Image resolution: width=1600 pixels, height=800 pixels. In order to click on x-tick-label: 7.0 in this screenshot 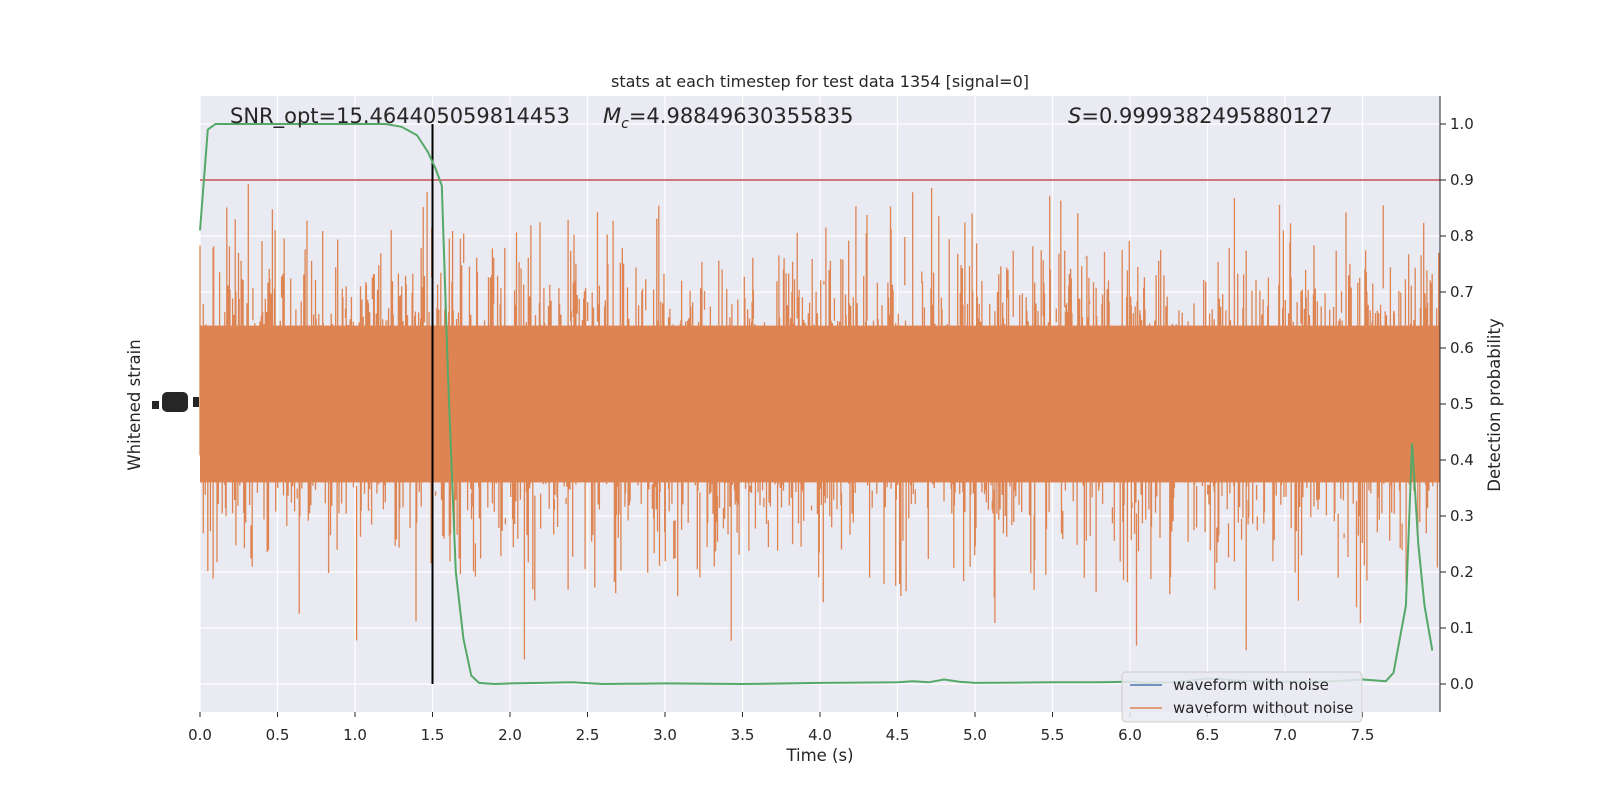, I will do `click(1285, 735)`.